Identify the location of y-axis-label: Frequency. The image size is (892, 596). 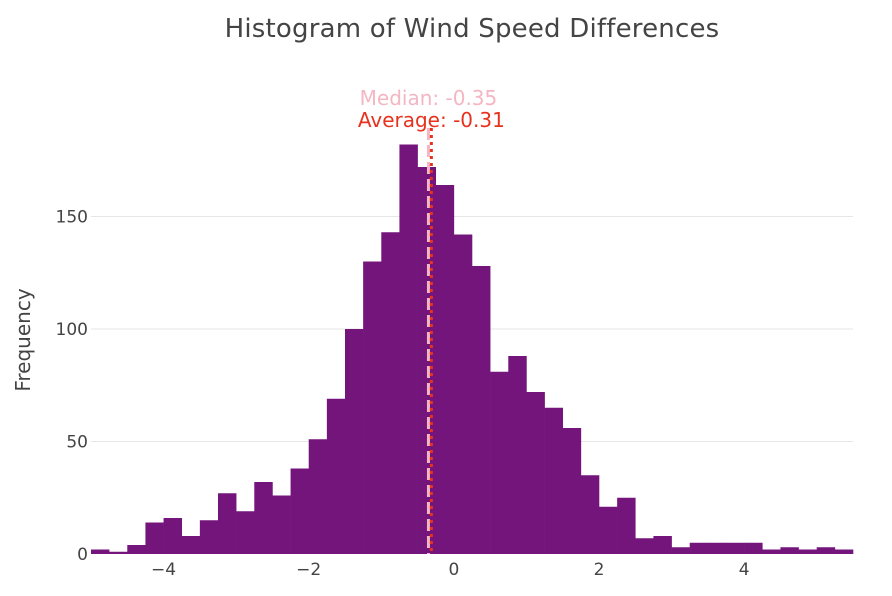
(23, 339).